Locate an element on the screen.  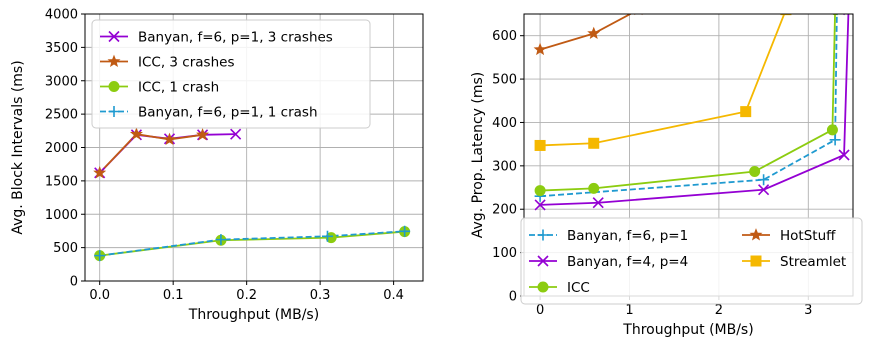
legend-item-icc-1-crash: ICC, 1 crash is located at coordinates (159, 88).